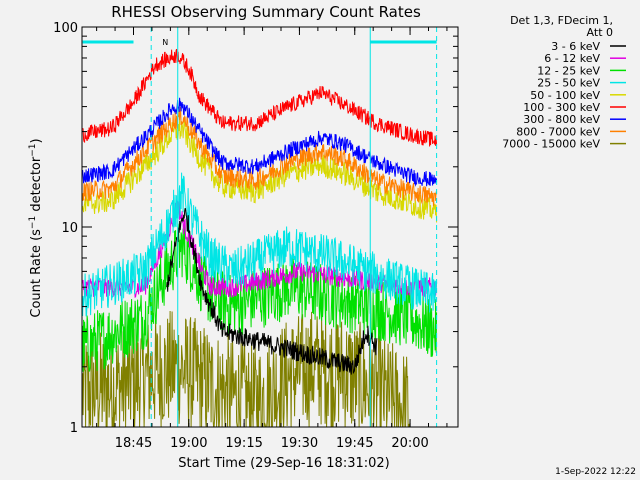 The height and width of the screenshot is (480, 640). I want to click on legend-label-7000-15000-kev: 7000 - 15000 keV, so click(551, 144).